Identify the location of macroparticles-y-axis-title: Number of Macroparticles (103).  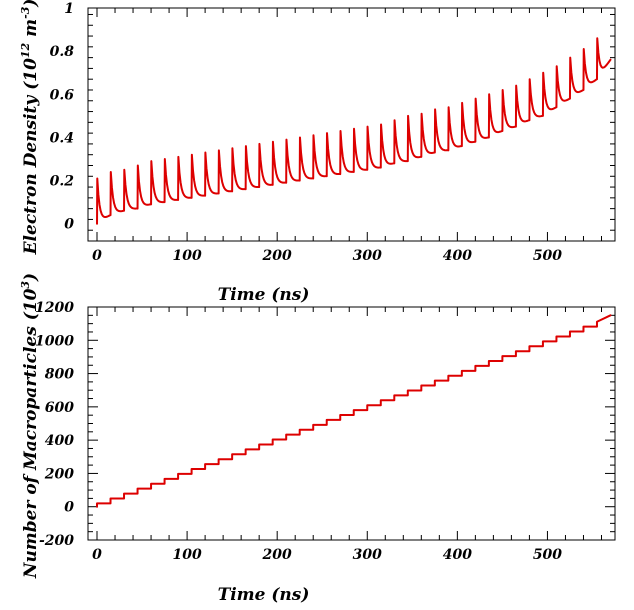
(30, 426).